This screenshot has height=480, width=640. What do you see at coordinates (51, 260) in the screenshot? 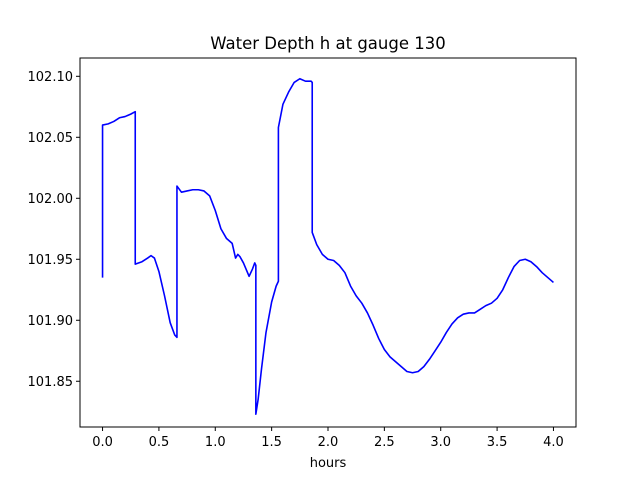
I see `y-tick-label: 101.95` at bounding box center [51, 260].